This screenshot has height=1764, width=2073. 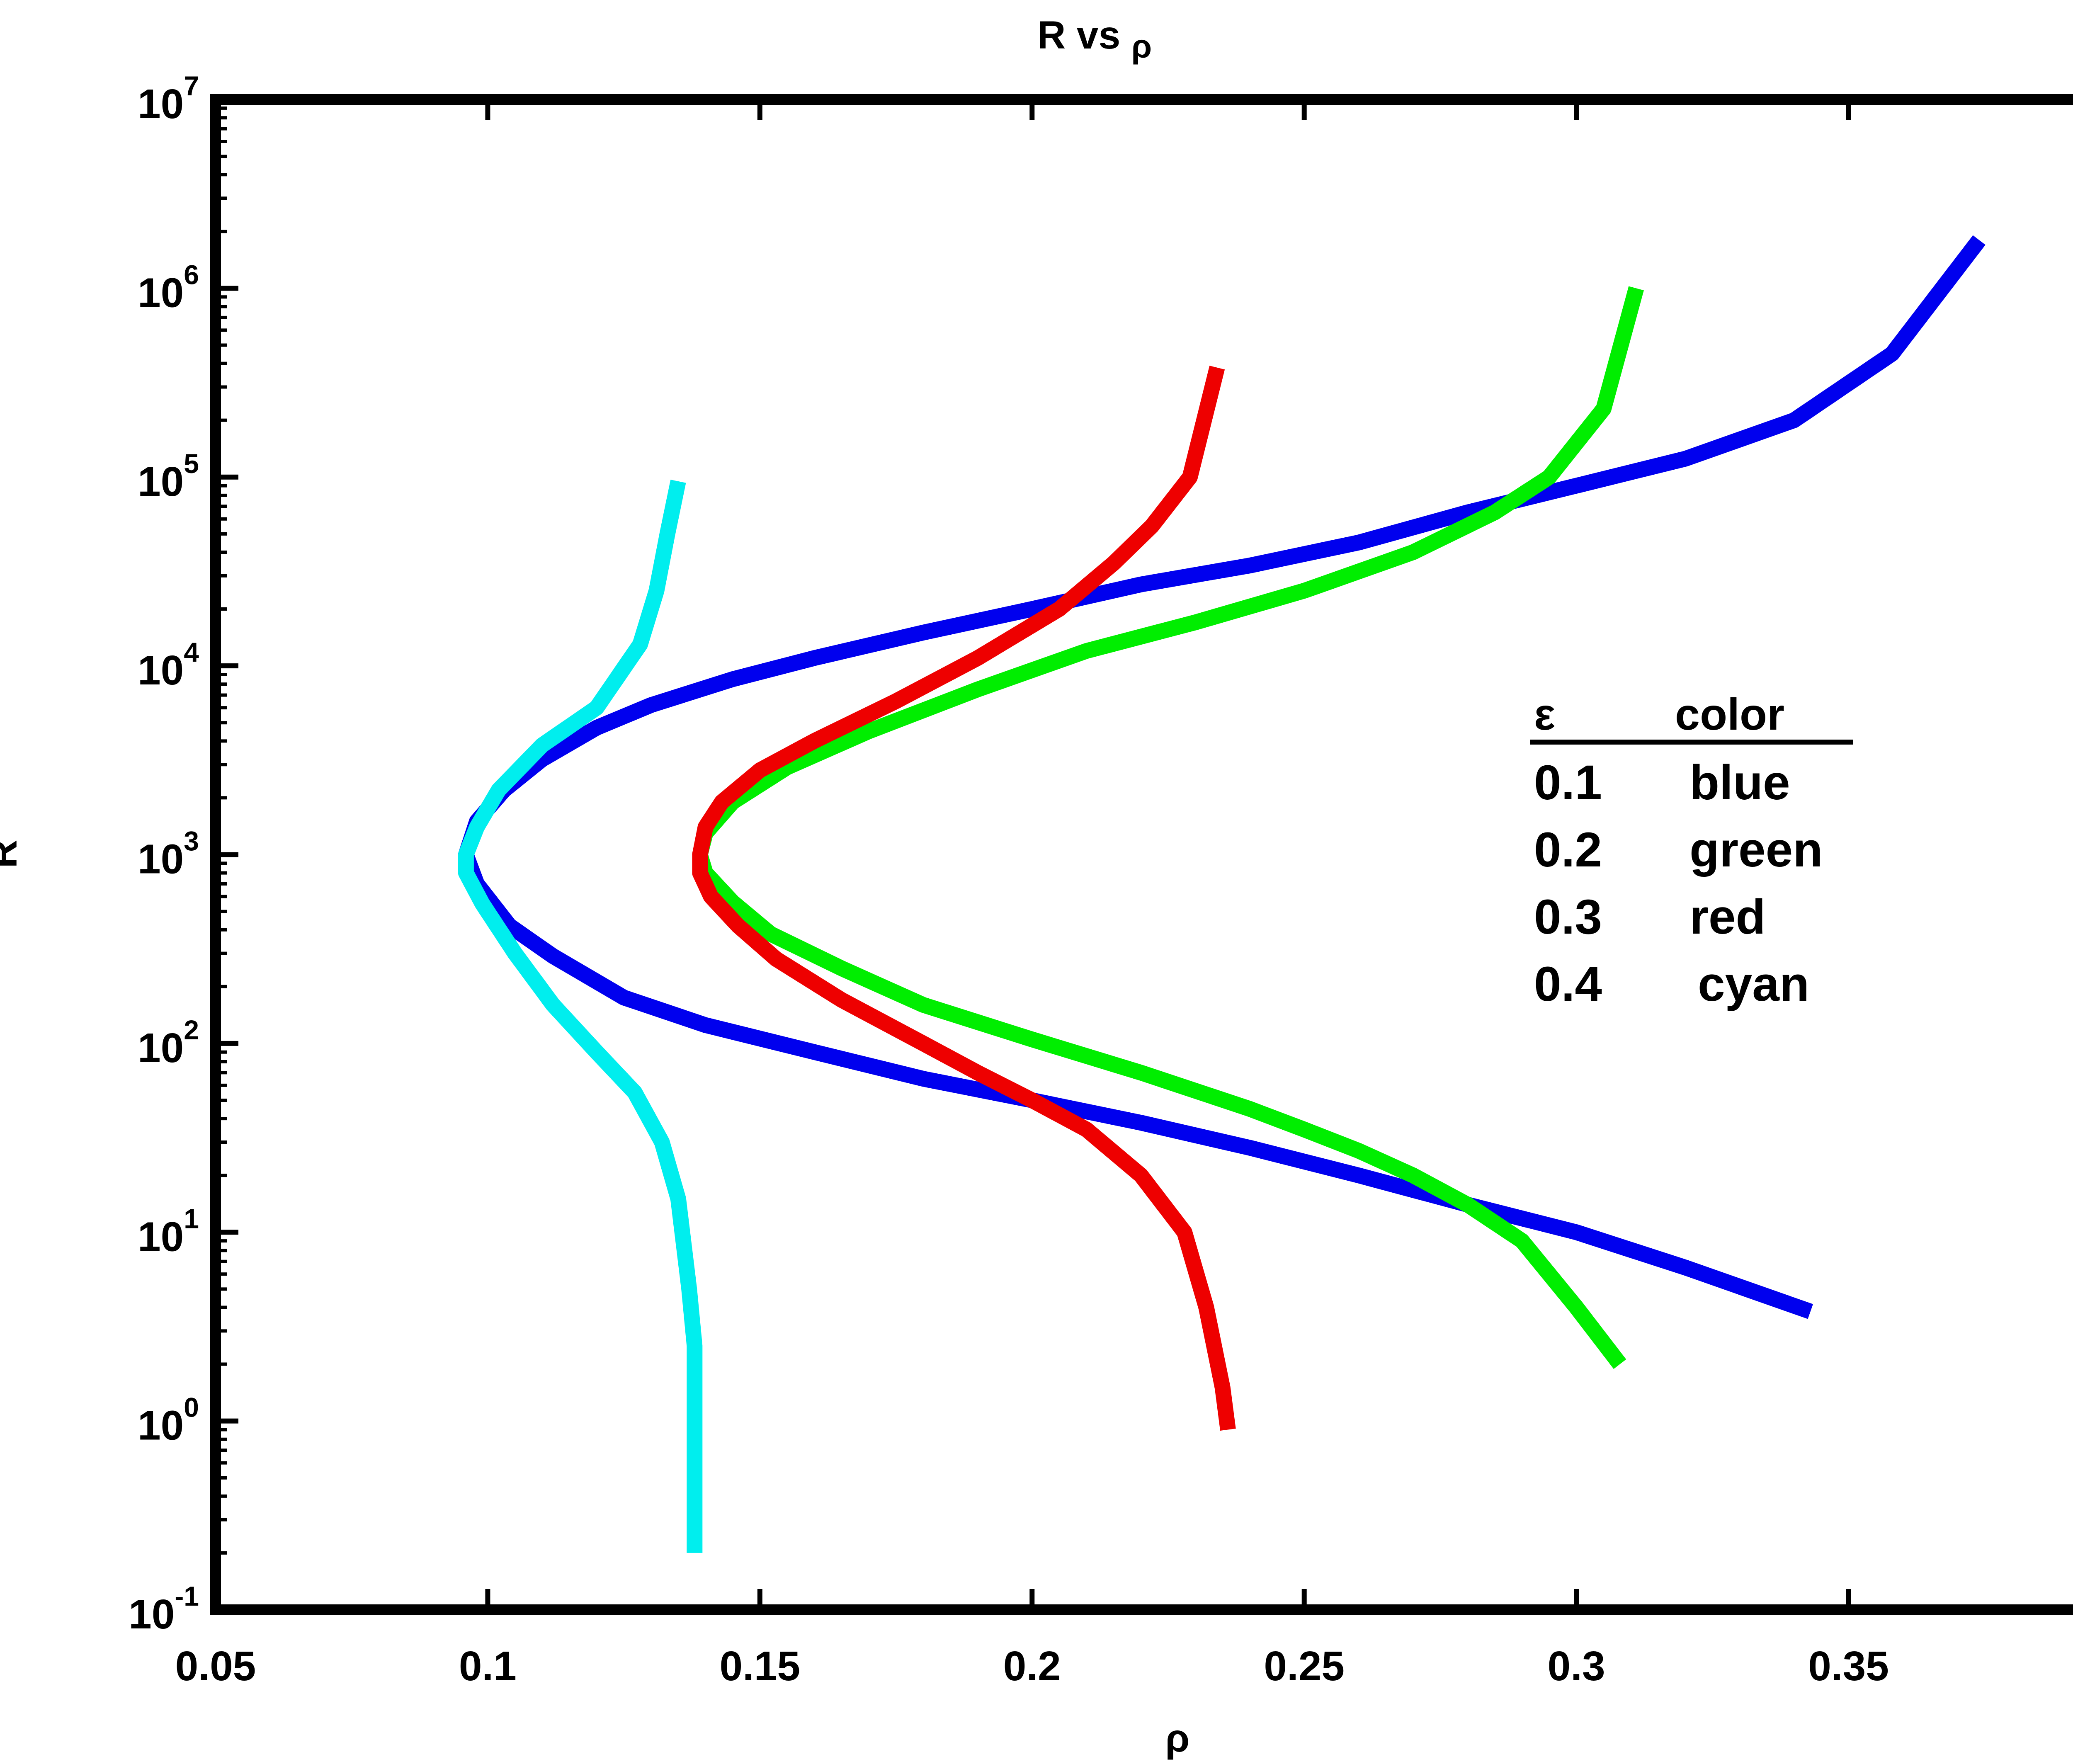 What do you see at coordinates (1568, 850) in the screenshot?
I see `legend-row-2-epsilon: 0.2` at bounding box center [1568, 850].